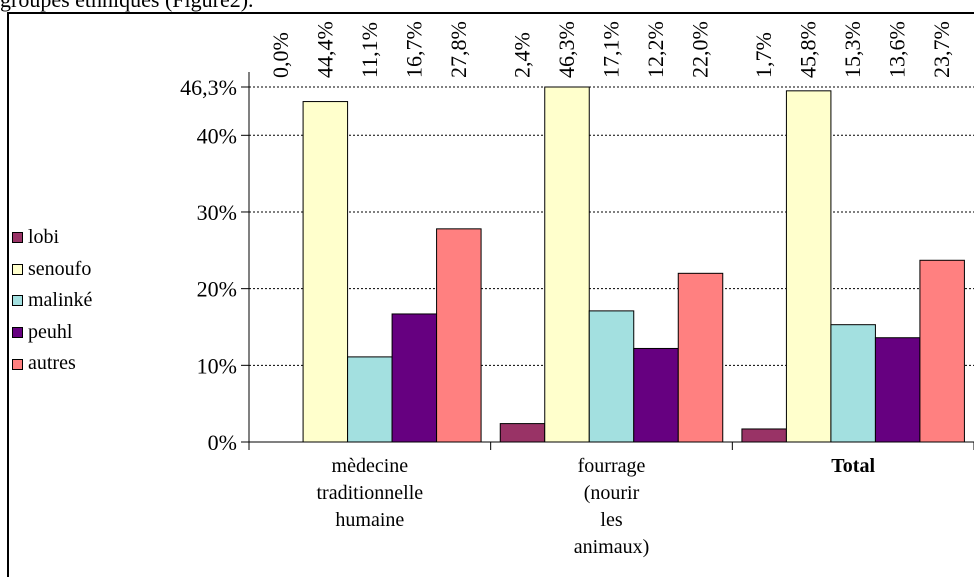  Describe the element at coordinates (208, 265) in the screenshot. I see `y-tick-labels: 0% 10% 20% 30% 40% 46,3%` at that location.